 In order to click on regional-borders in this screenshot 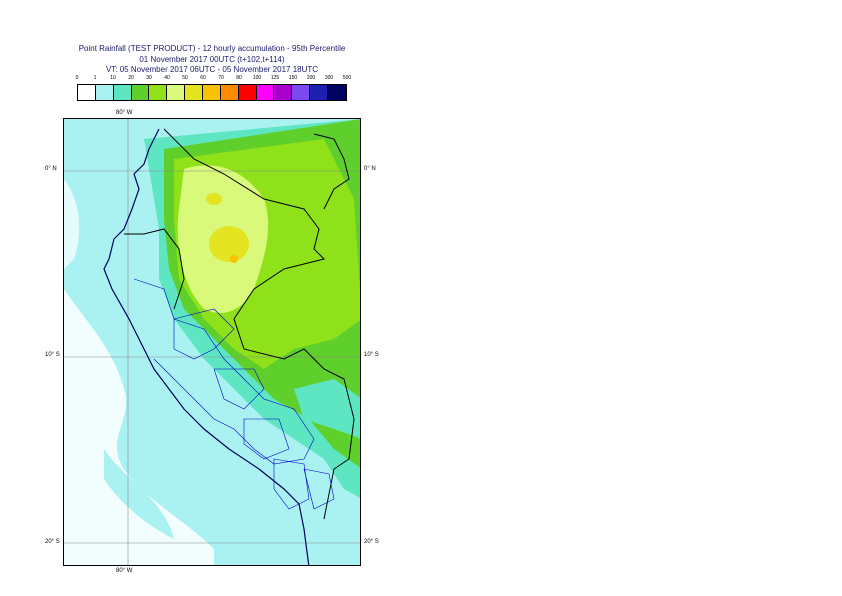, I will do `click(224, 371)`.